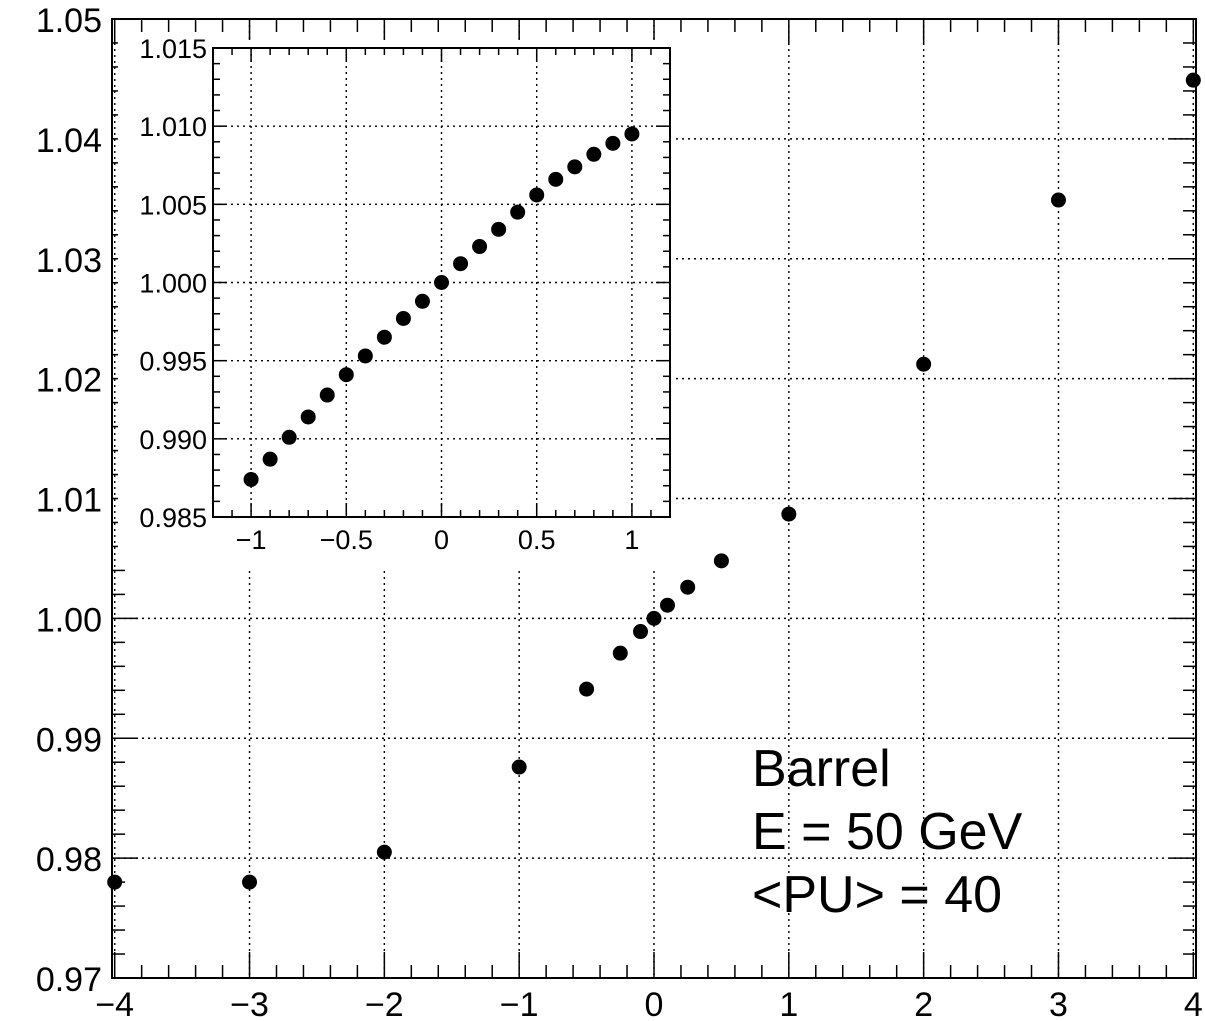  What do you see at coordinates (821, 769) in the screenshot?
I see `annotation-region: Barrel` at bounding box center [821, 769].